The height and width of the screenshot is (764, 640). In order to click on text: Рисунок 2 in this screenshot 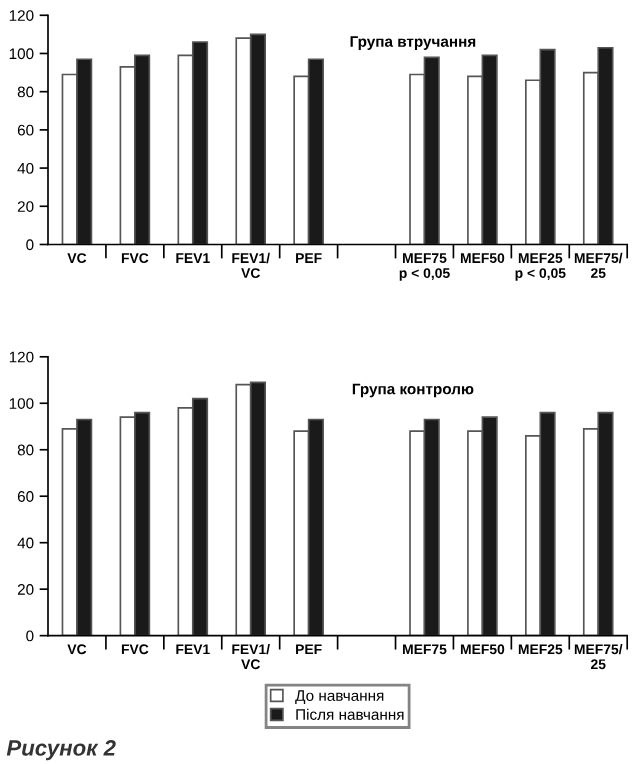, I will do `click(61, 750)`.